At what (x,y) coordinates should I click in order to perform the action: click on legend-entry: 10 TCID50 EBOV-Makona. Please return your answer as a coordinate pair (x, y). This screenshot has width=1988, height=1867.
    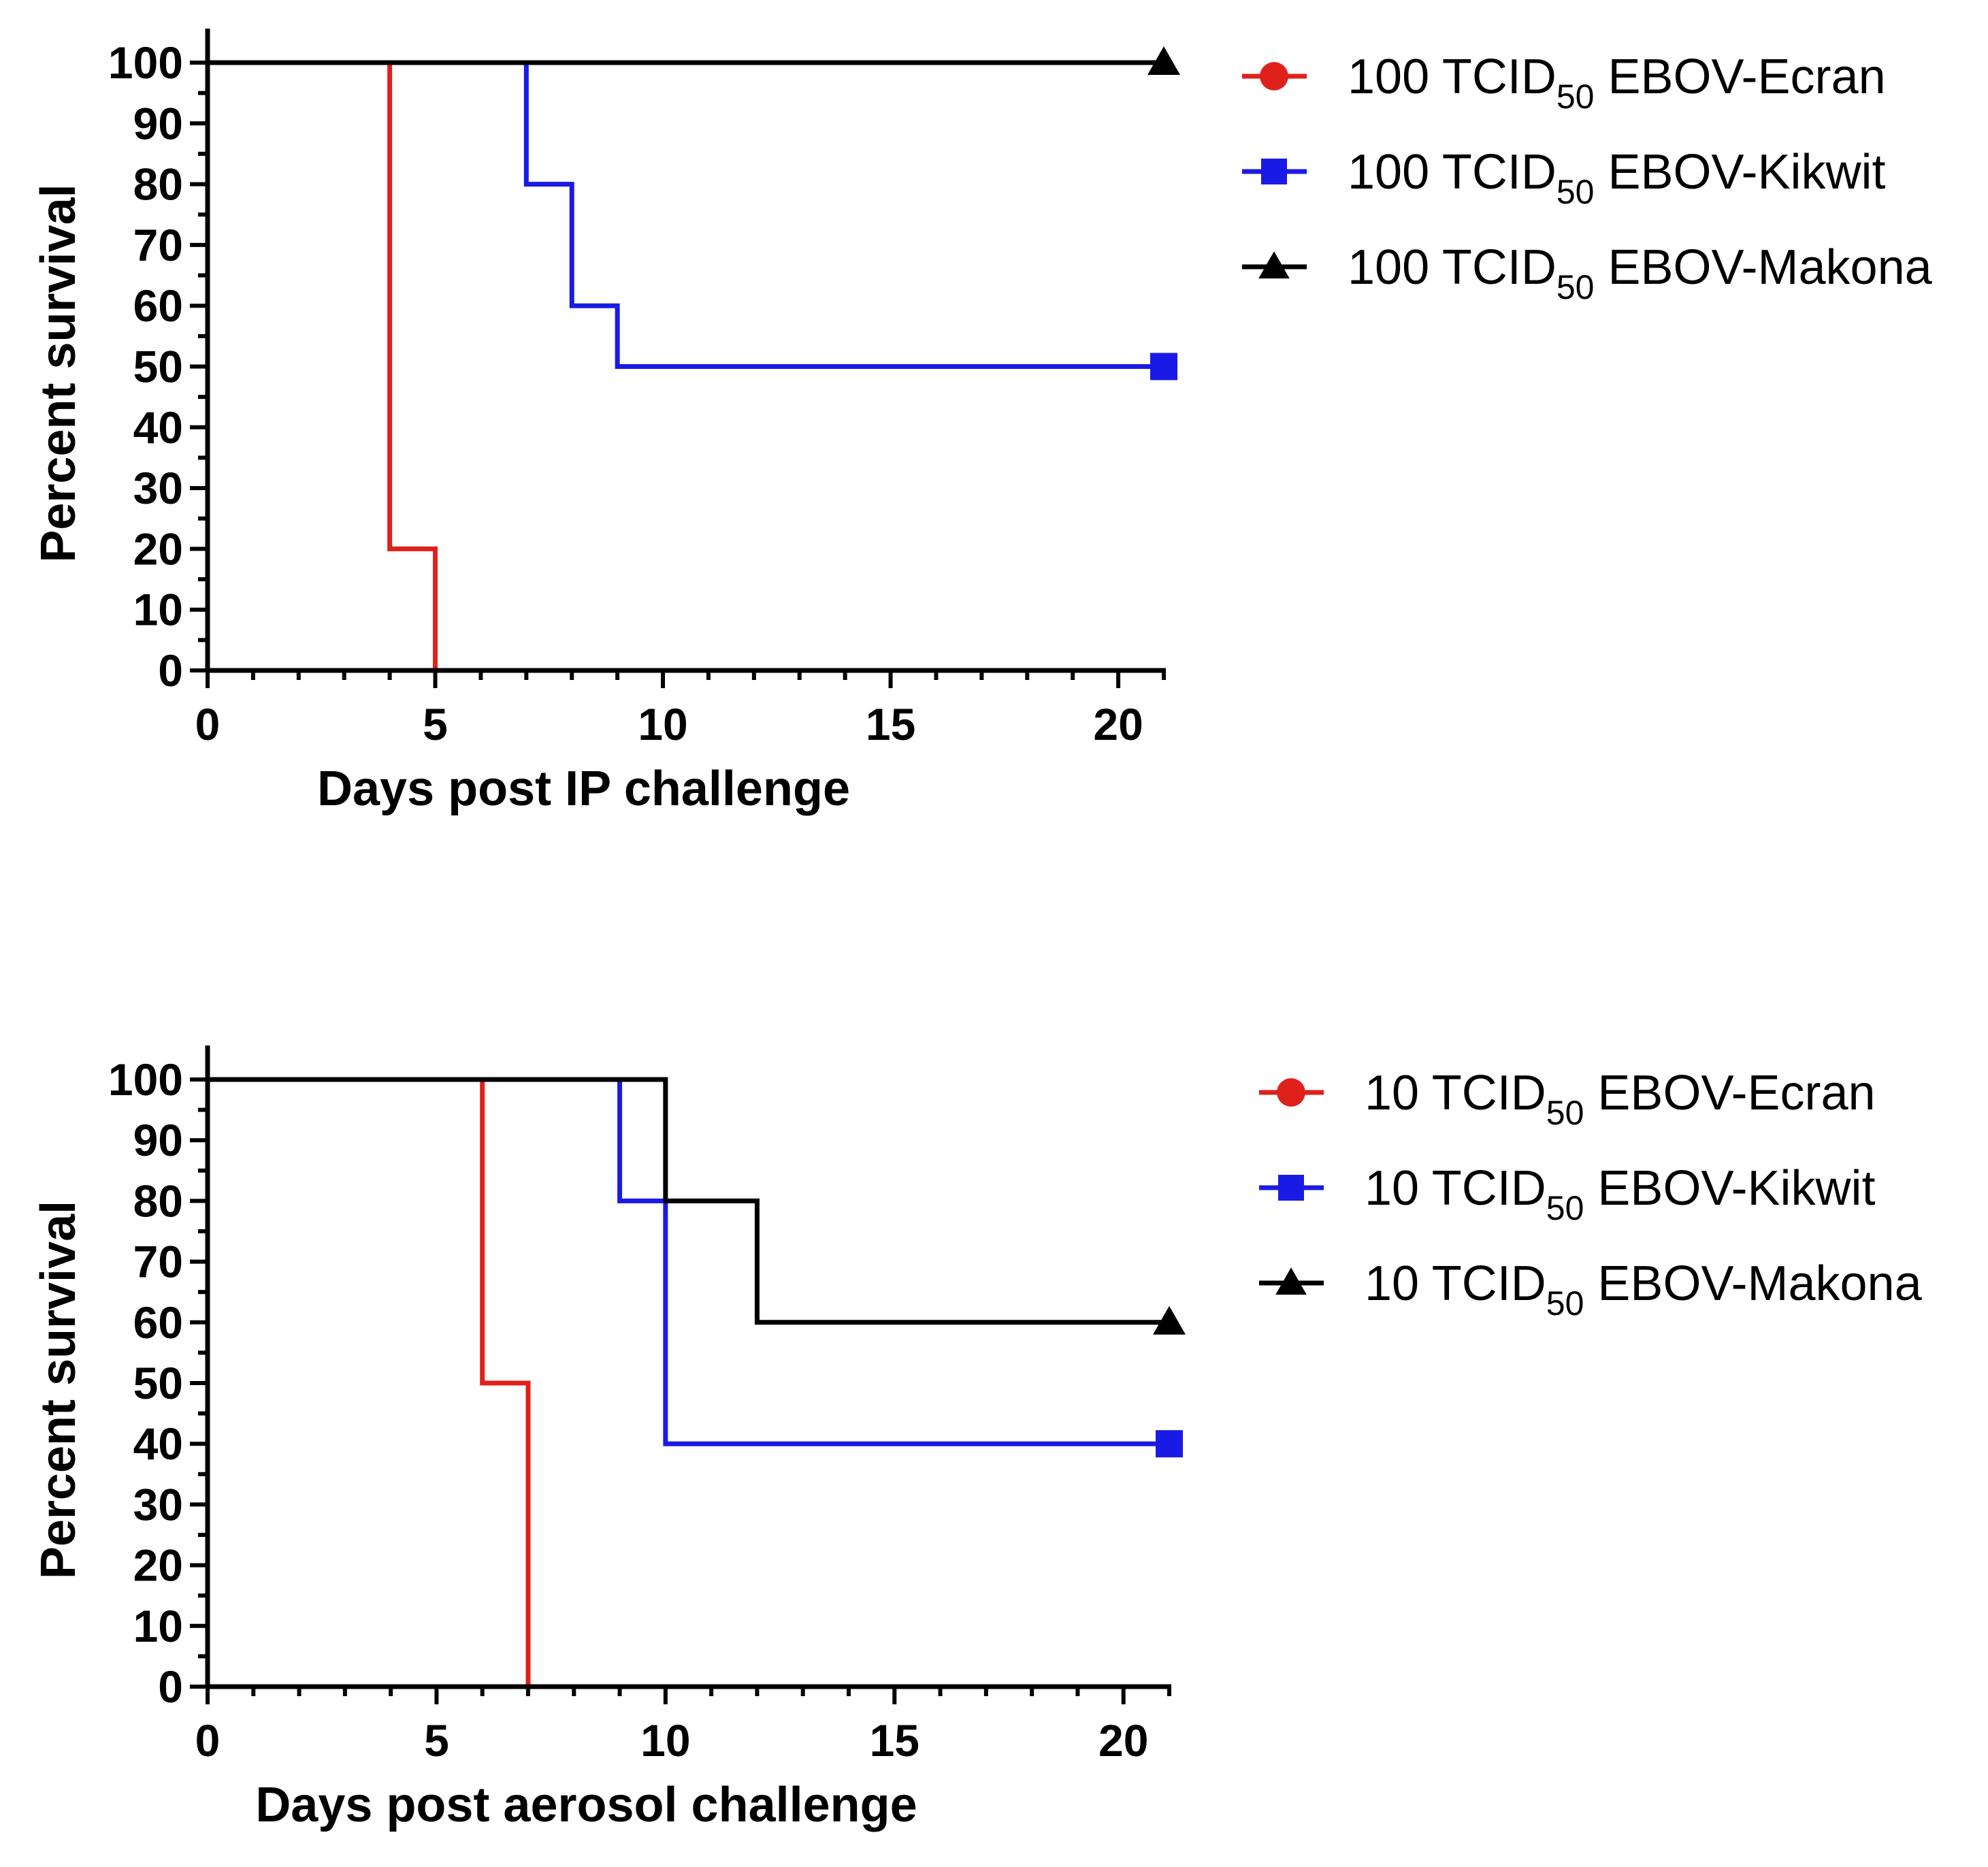
    Looking at the image, I should click on (1591, 1289).